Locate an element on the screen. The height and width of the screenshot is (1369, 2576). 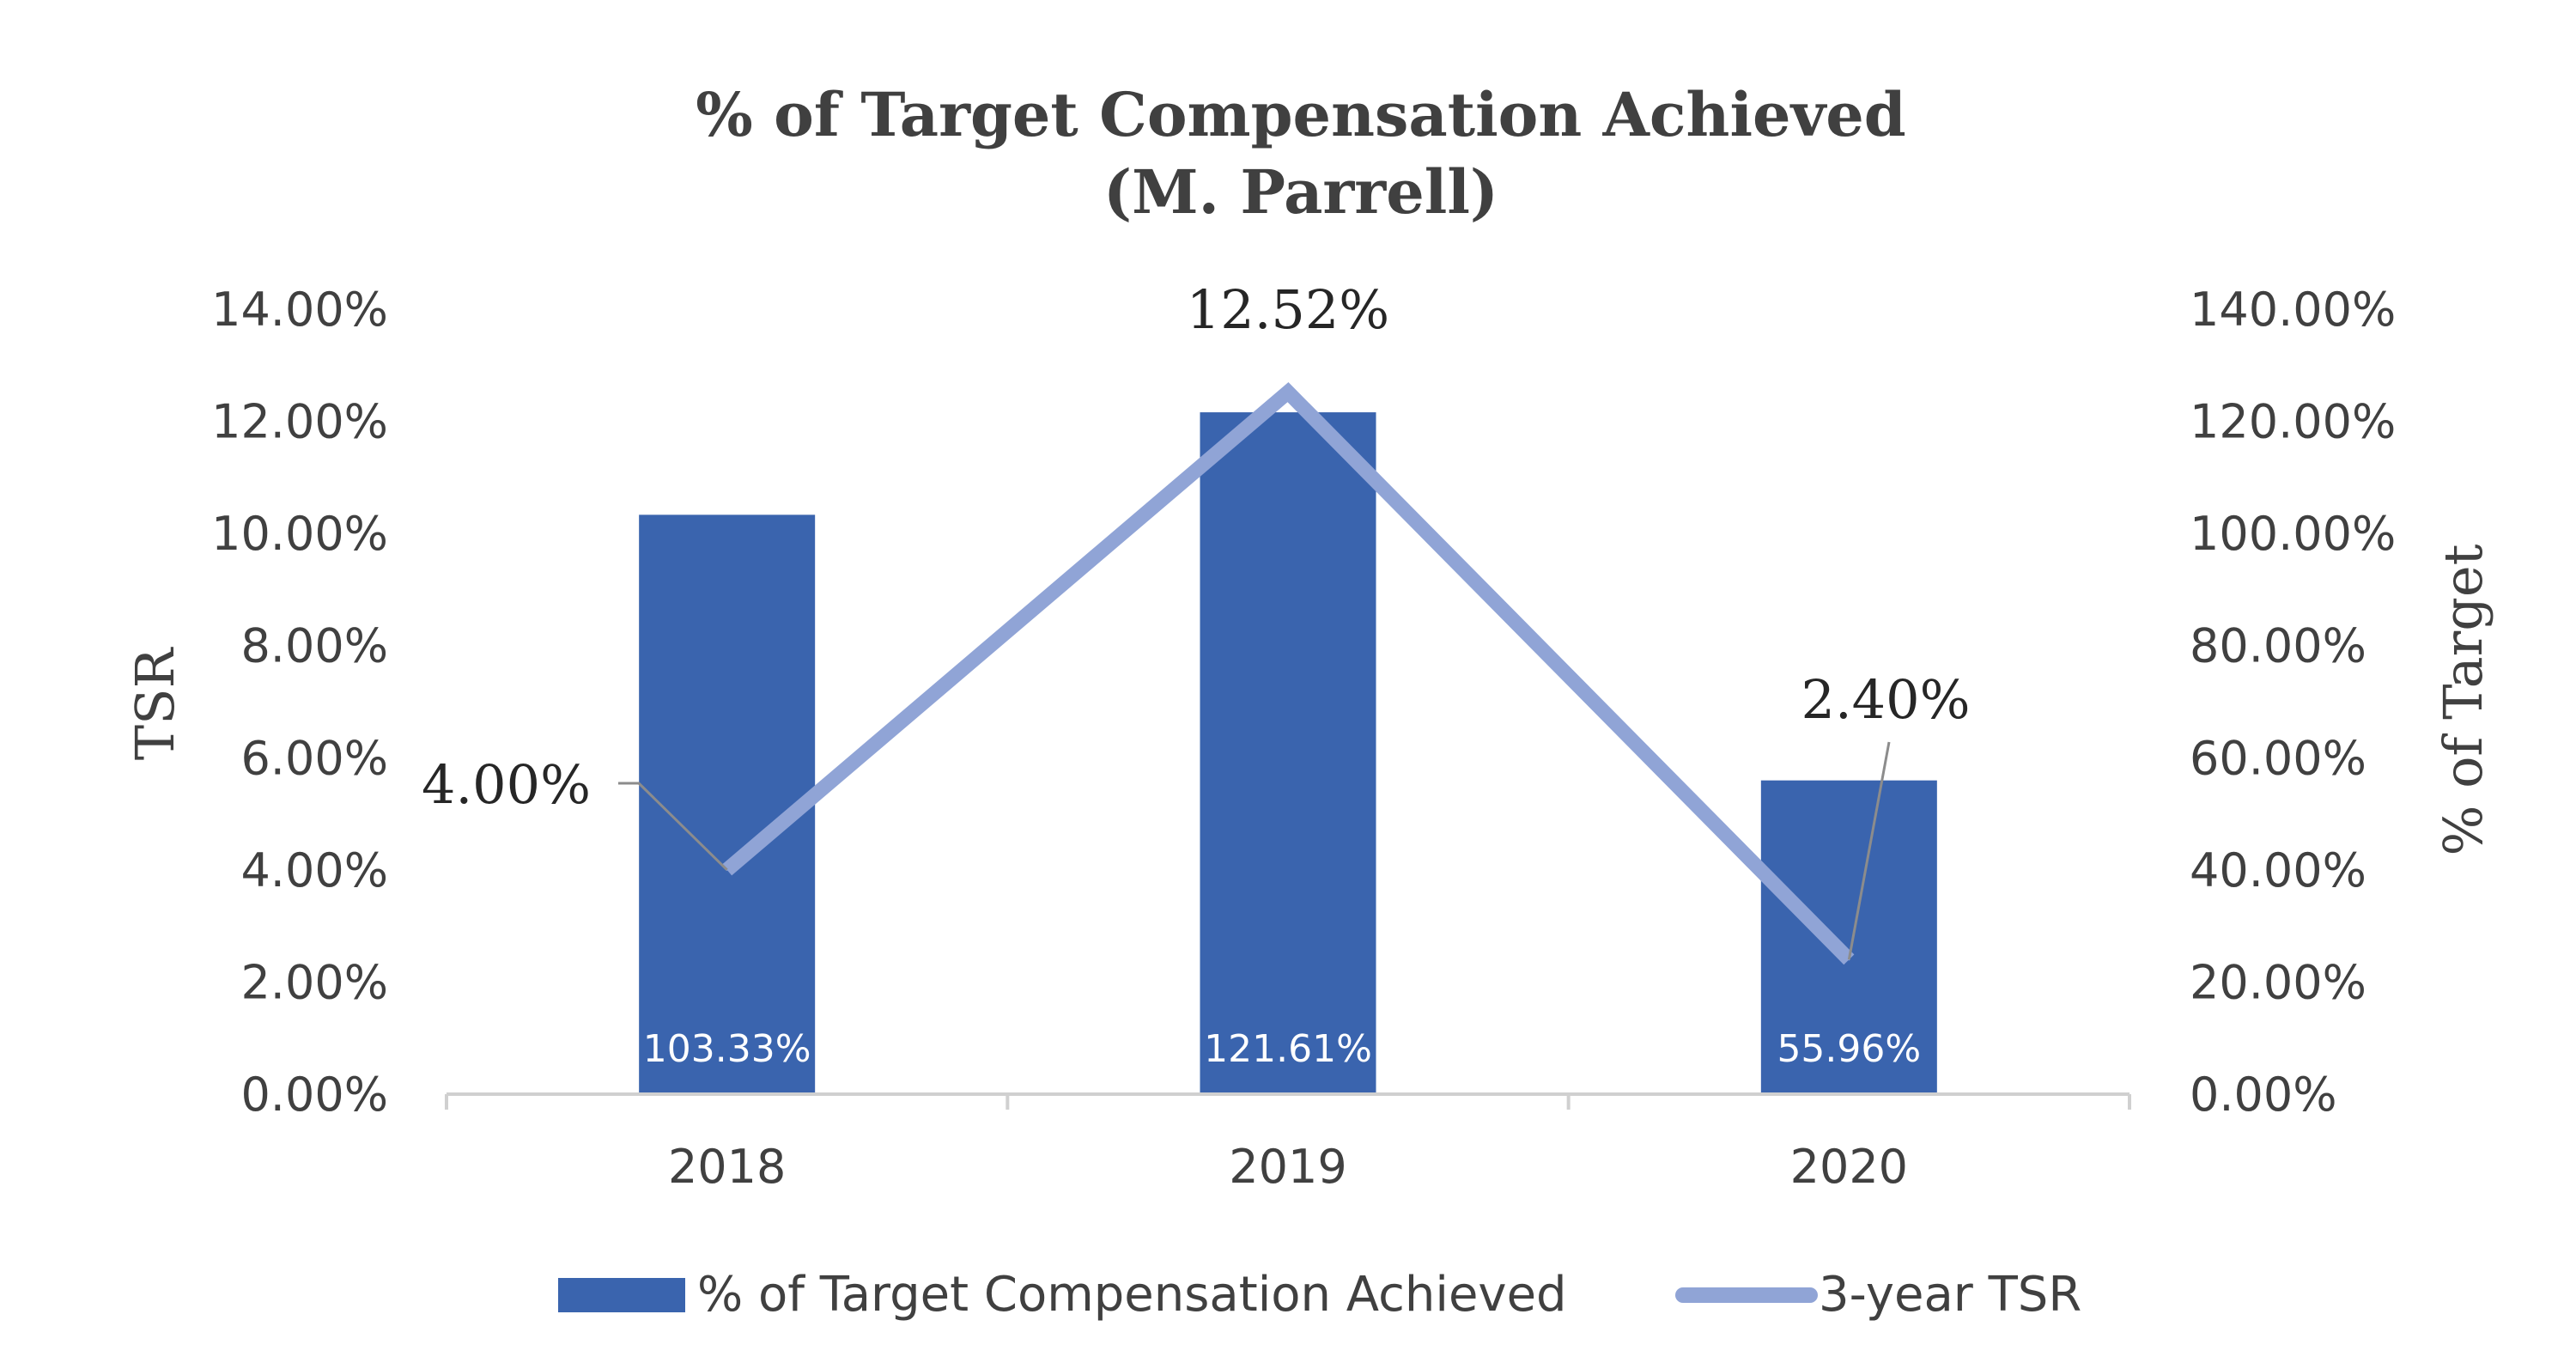
x-tick-label: 2020 is located at coordinates (1849, 1167).